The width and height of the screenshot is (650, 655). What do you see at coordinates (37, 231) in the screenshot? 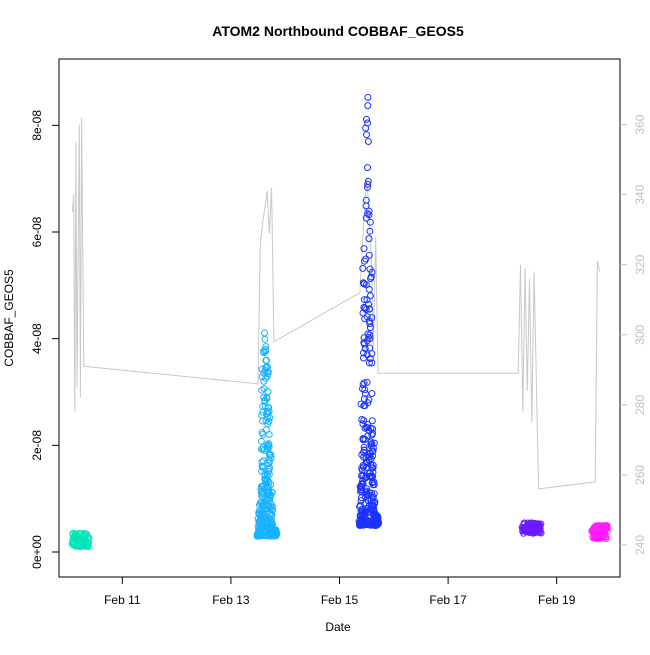
I see `y-left-tick-label: 6e-08` at bounding box center [37, 231].